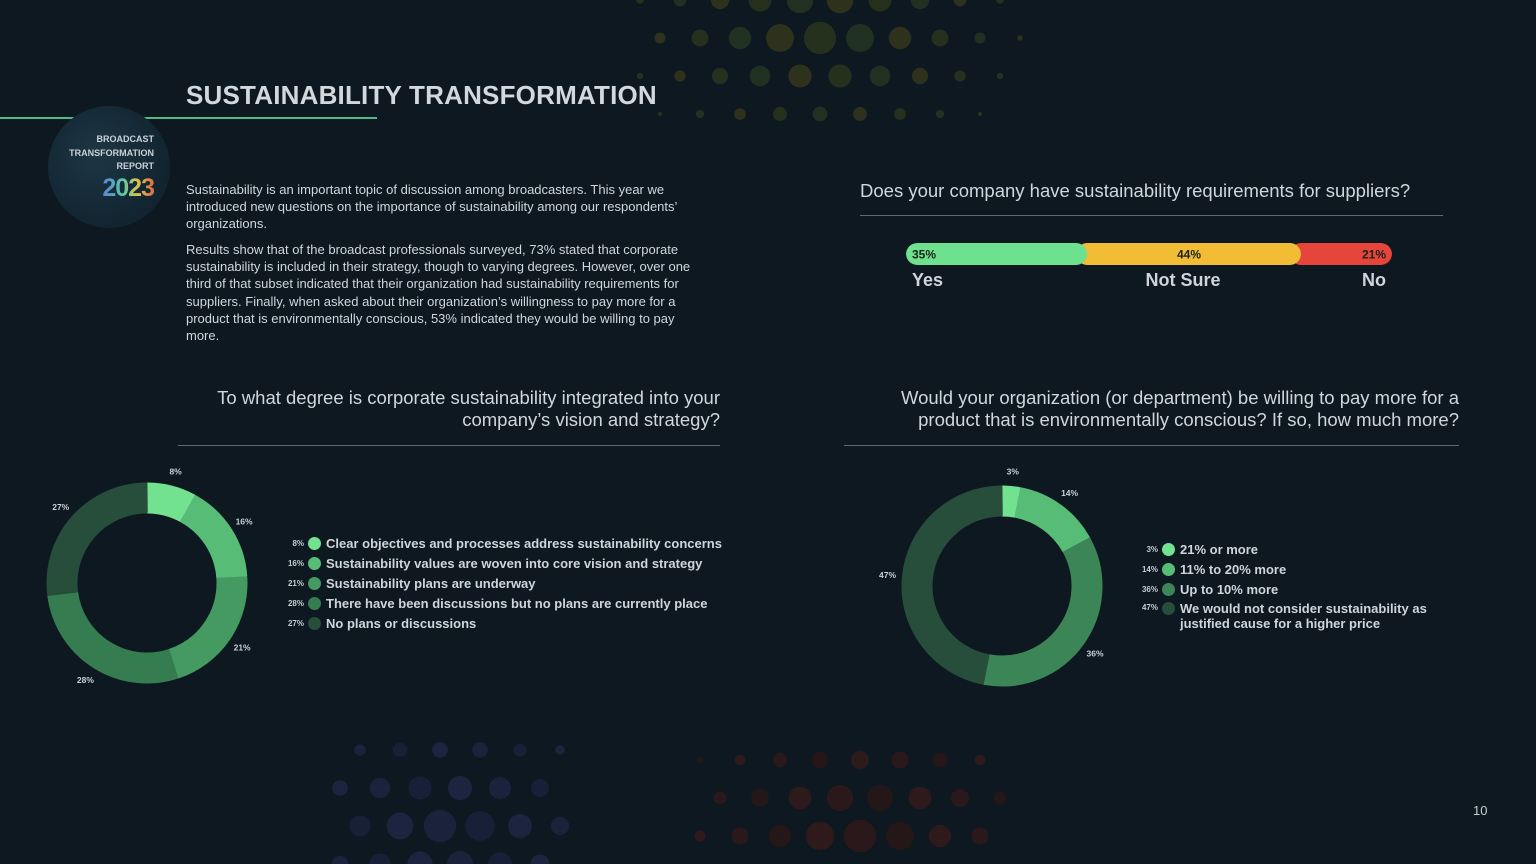 This screenshot has height=864, width=1536. What do you see at coordinates (924, 255) in the screenshot?
I see `stacked-bar-value-label: 35%` at bounding box center [924, 255].